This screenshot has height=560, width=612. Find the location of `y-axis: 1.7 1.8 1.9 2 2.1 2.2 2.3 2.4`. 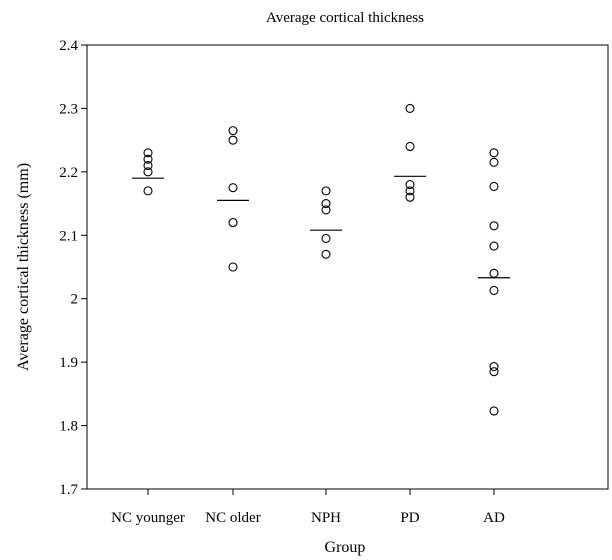

y-axis: 1.7 1.8 1.9 2 2.1 2.2 2.3 2.4 is located at coordinates (73, 268).